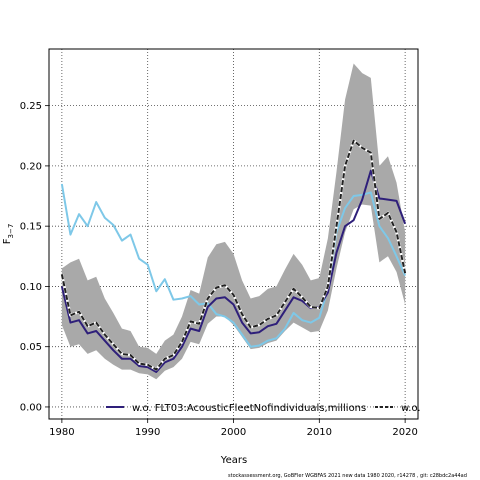  Describe the element at coordinates (31, 407) in the screenshot. I see `y-tick-label: 0.00` at that location.